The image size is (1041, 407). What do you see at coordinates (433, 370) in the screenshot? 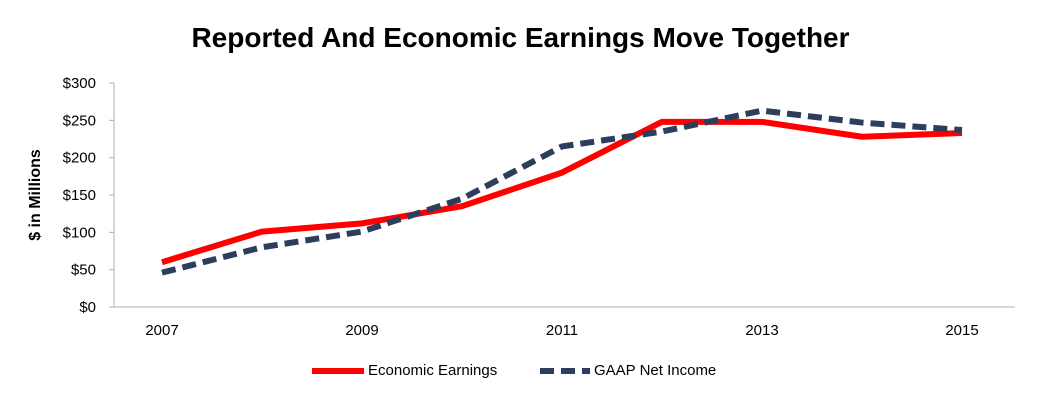
I see `legend-label: Economic Earnings` at bounding box center [433, 370].